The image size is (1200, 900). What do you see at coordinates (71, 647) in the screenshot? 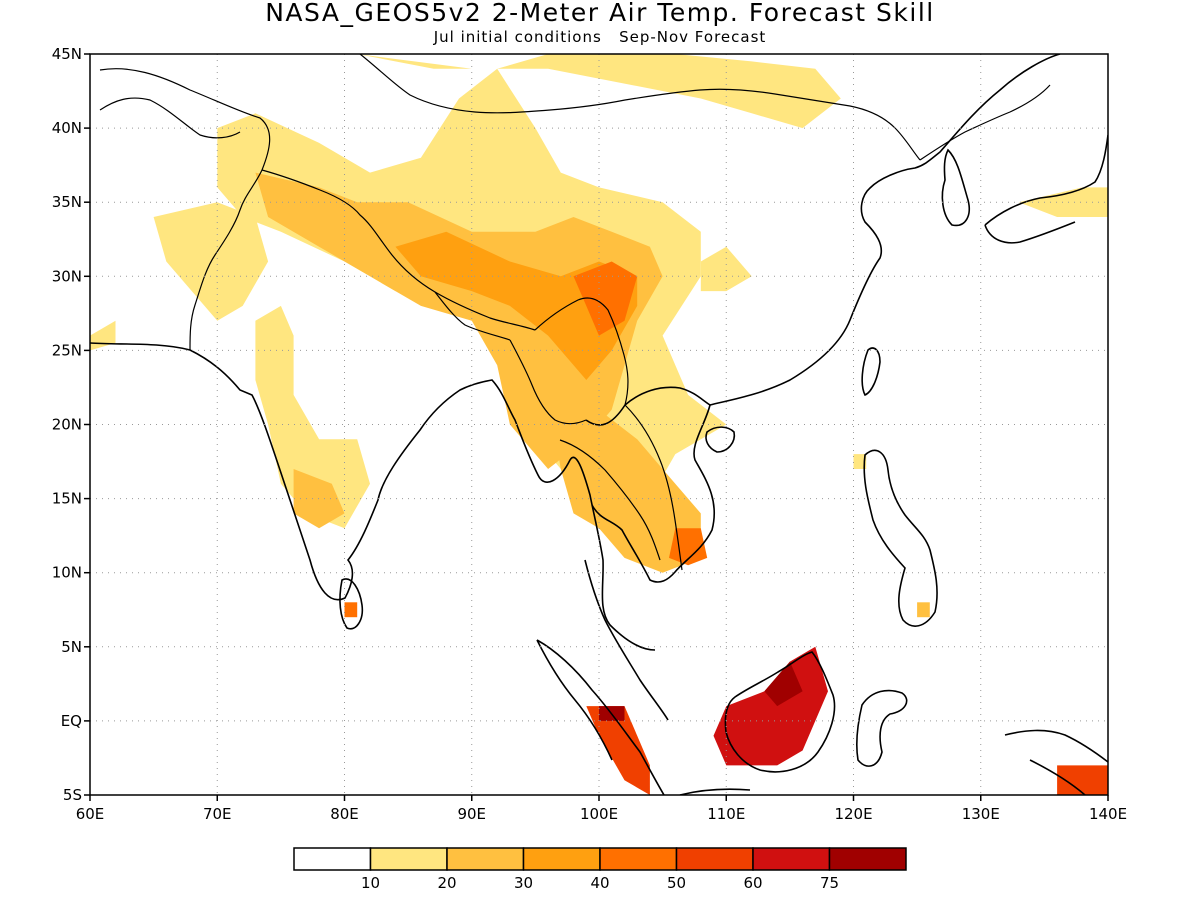
I see `lat-label-8: 5N` at bounding box center [71, 647].